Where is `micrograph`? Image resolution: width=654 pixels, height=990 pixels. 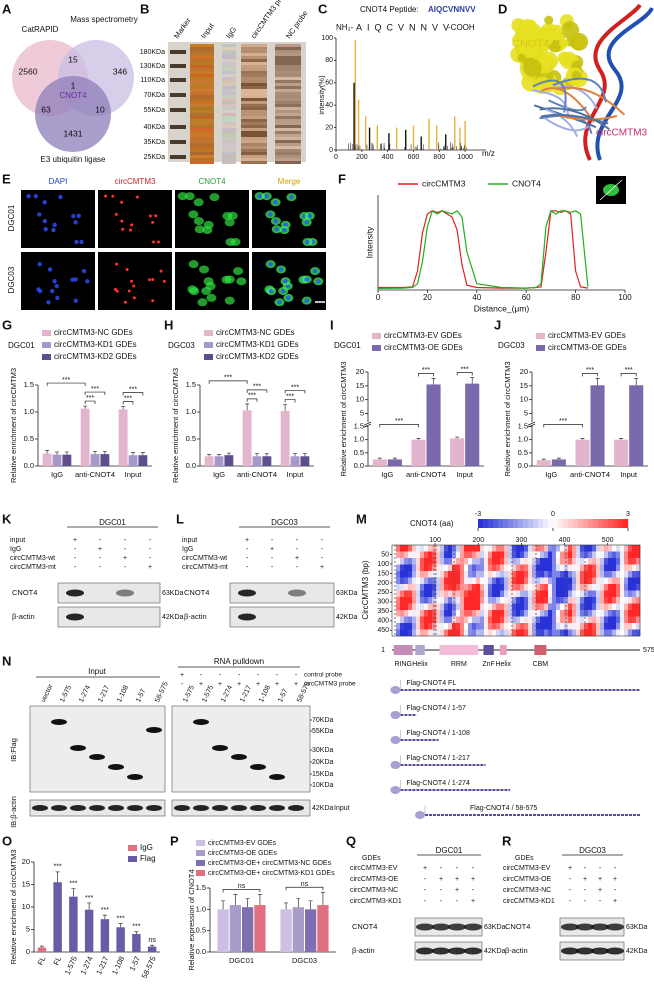
micrograph is located at coordinates (58, 281).